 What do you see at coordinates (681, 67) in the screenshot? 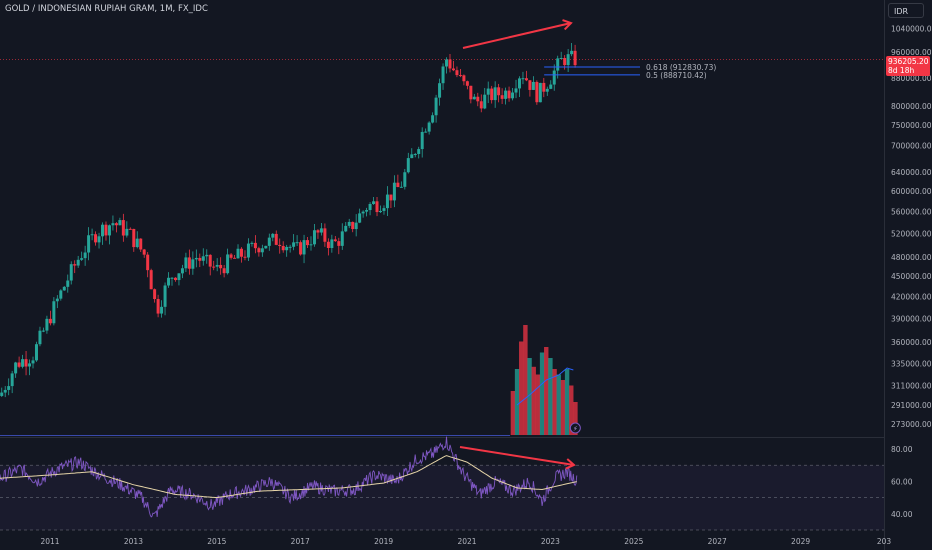
I see `fib-level-label-0: 0.618 (912830.73)` at bounding box center [681, 67].